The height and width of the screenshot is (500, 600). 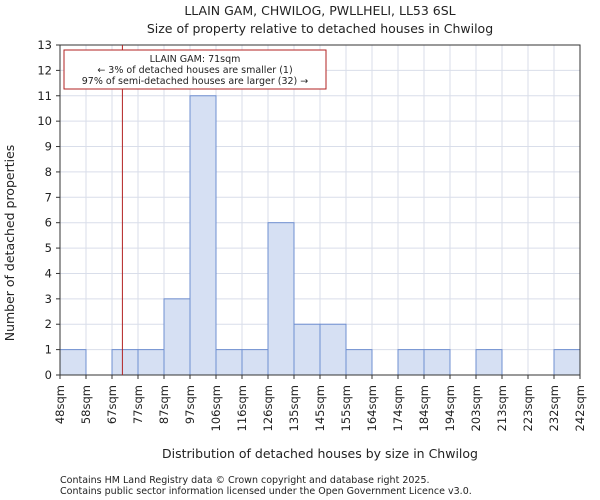 I want to click on bar-106sqm, so click(x=229, y=362).